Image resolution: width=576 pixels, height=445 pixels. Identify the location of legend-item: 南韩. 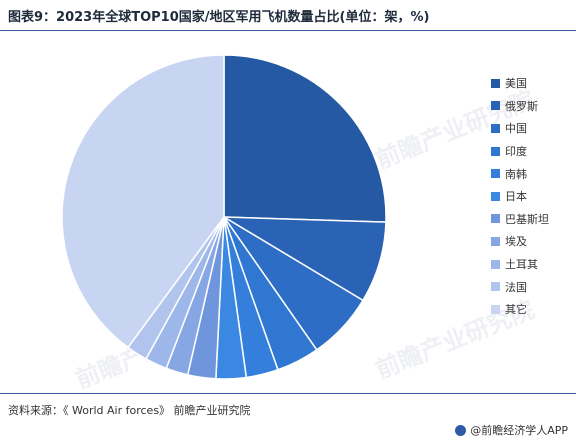
(520, 173).